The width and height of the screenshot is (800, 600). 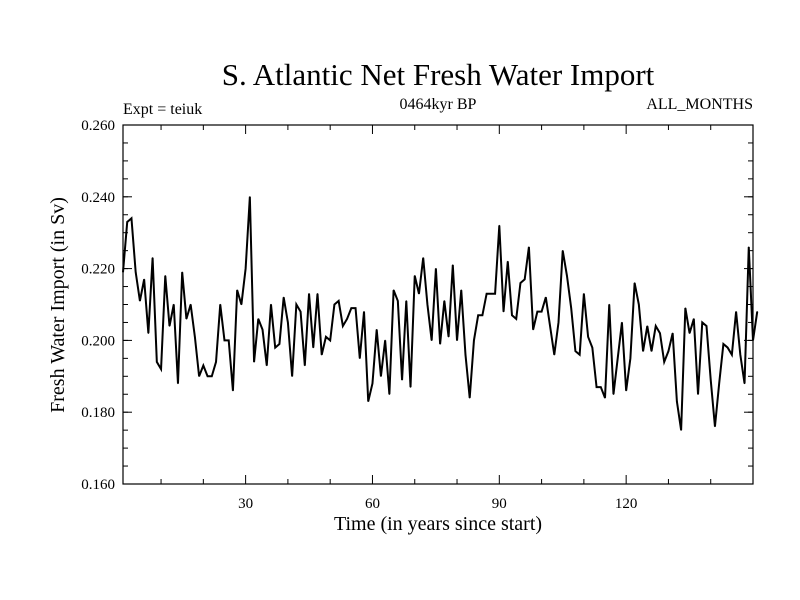 What do you see at coordinates (98, 270) in the screenshot?
I see `y-tick-label: 0.220` at bounding box center [98, 270].